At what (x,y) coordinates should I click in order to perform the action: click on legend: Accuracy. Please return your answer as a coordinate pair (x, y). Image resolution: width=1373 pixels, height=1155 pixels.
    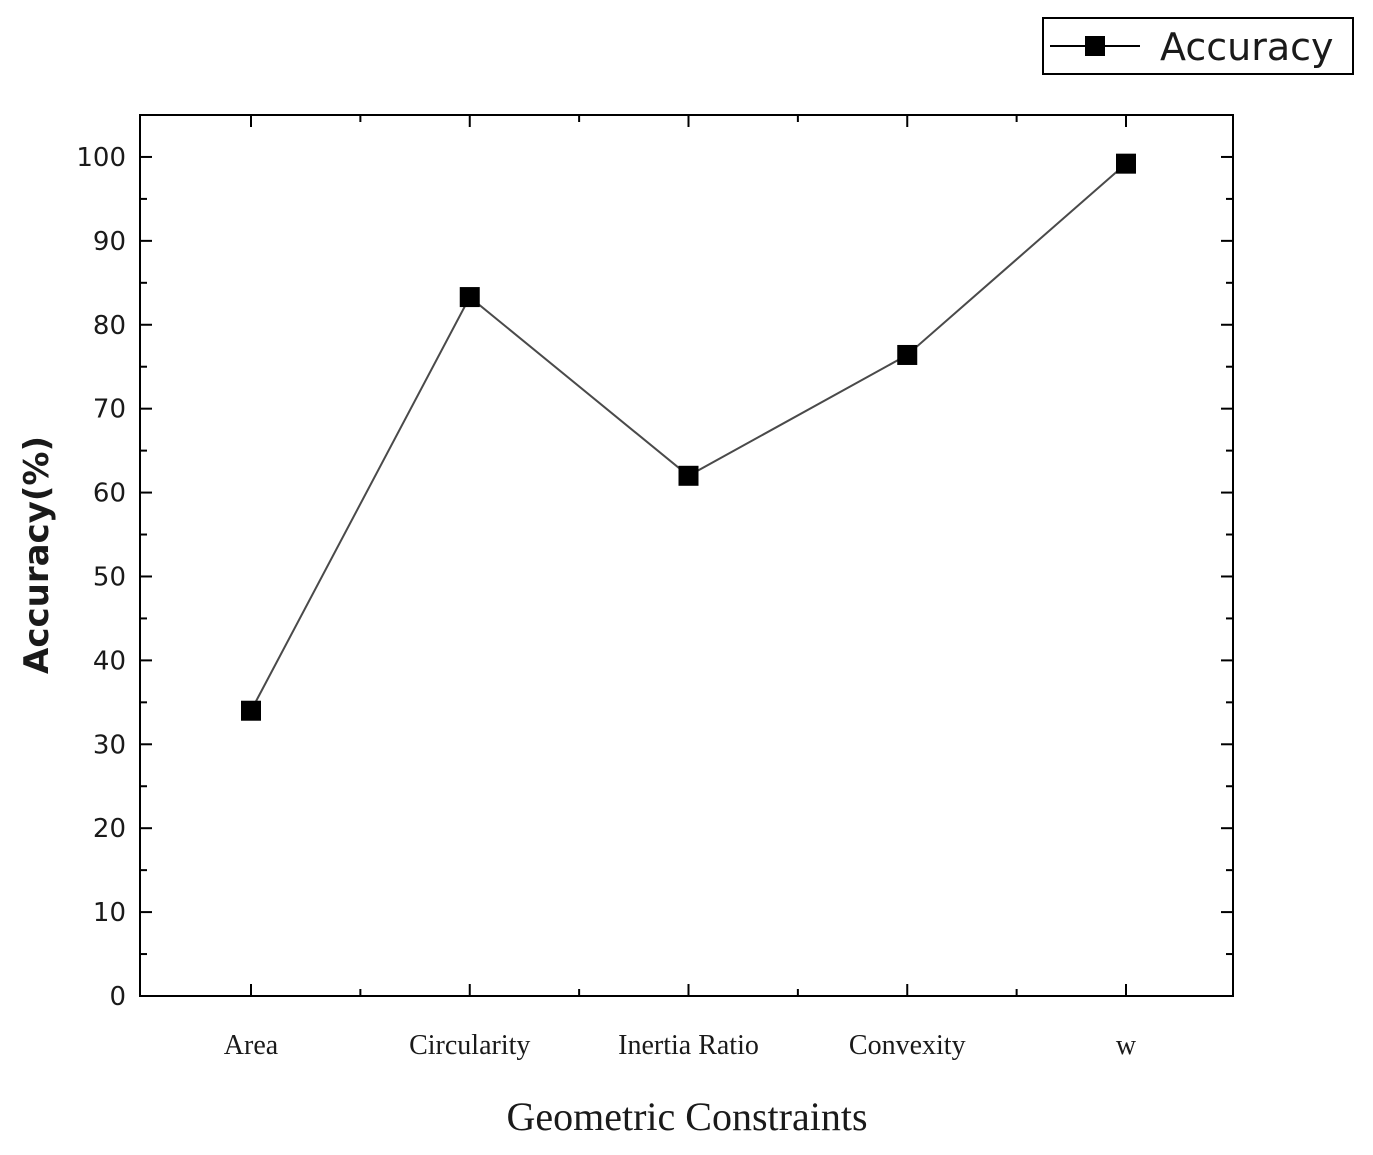
    Looking at the image, I should click on (1198, 46).